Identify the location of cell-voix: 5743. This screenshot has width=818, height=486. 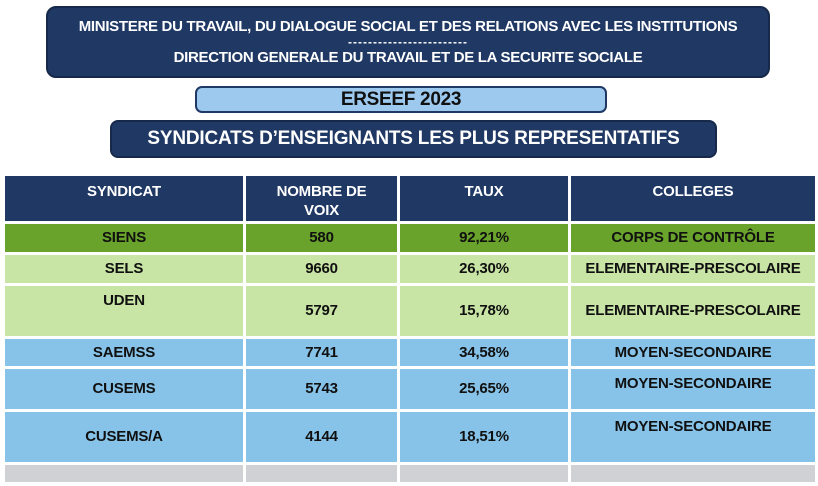
(321, 388).